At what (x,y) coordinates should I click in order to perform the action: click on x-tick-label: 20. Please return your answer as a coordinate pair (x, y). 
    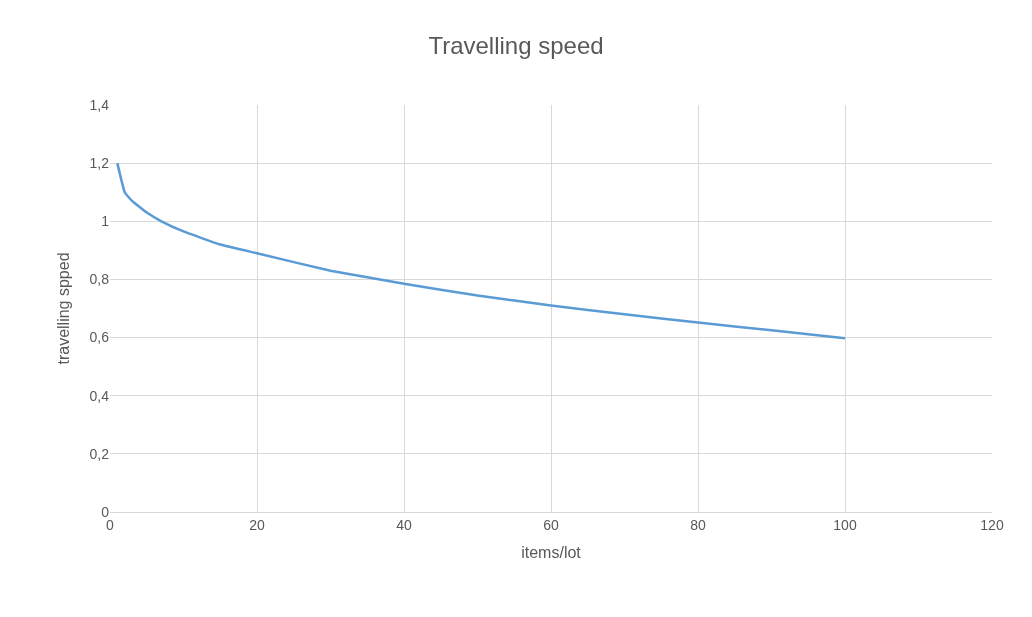
    Looking at the image, I should click on (257, 524).